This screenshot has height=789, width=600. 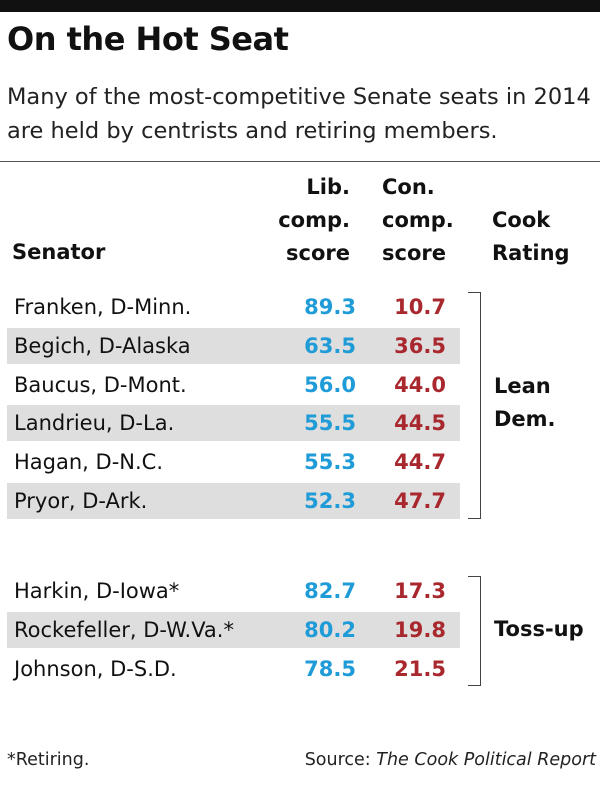 What do you see at coordinates (300, 6) in the screenshot?
I see `top-bar` at bounding box center [300, 6].